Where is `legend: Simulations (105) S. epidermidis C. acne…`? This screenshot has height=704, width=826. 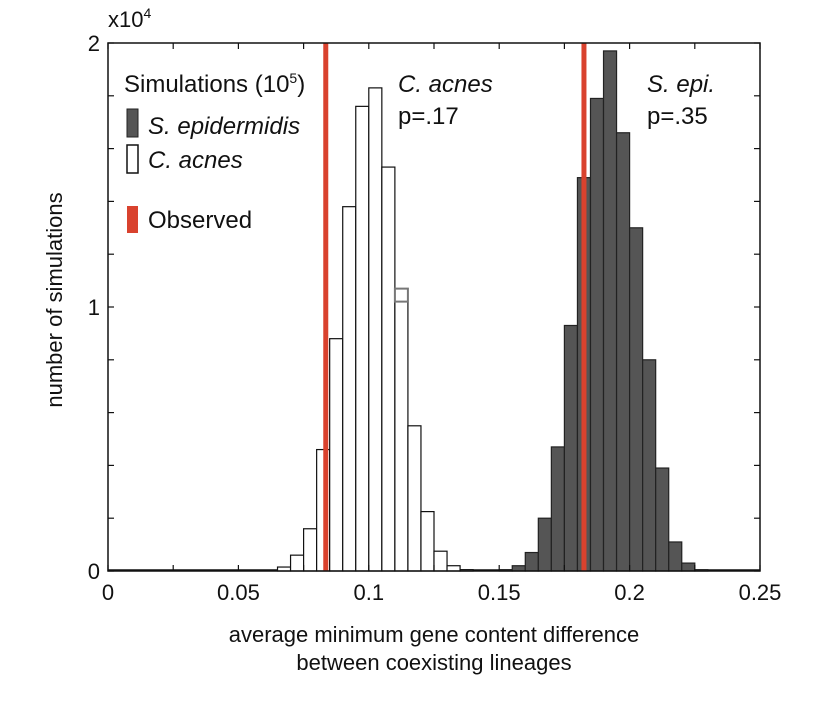 legend: Simulations (105) S. epidermidis C. acne… is located at coordinates (214, 152).